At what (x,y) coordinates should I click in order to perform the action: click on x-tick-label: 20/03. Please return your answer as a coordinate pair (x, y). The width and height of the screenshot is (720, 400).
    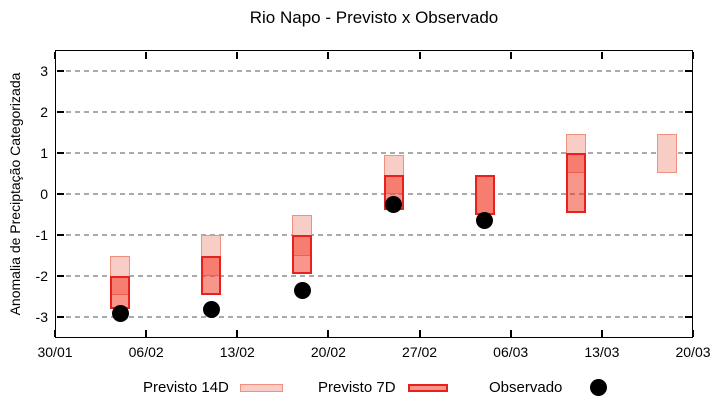
    Looking at the image, I should click on (693, 352).